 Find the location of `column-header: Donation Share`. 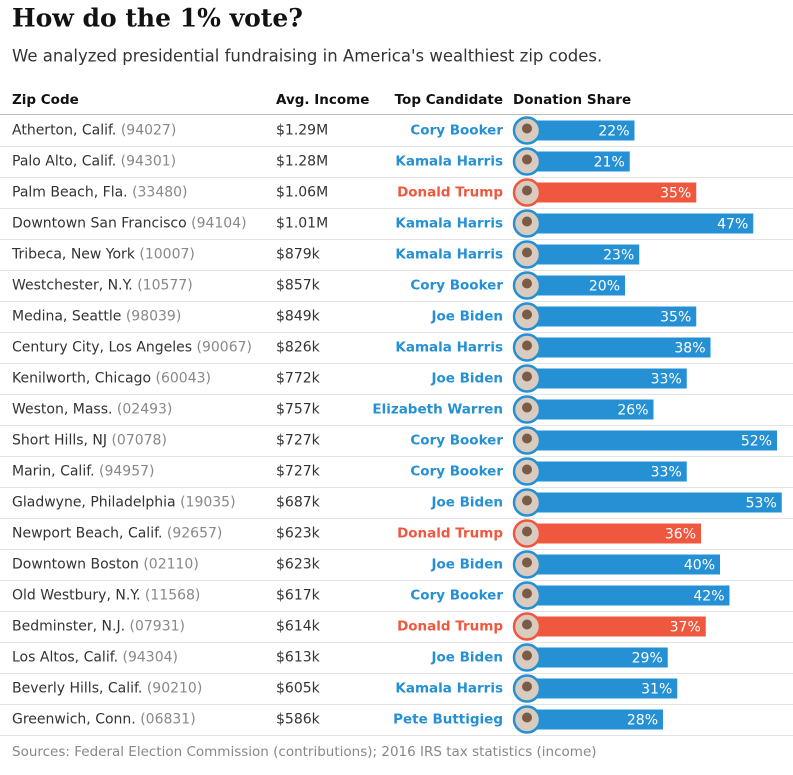

column-header: Donation Share is located at coordinates (572, 100).